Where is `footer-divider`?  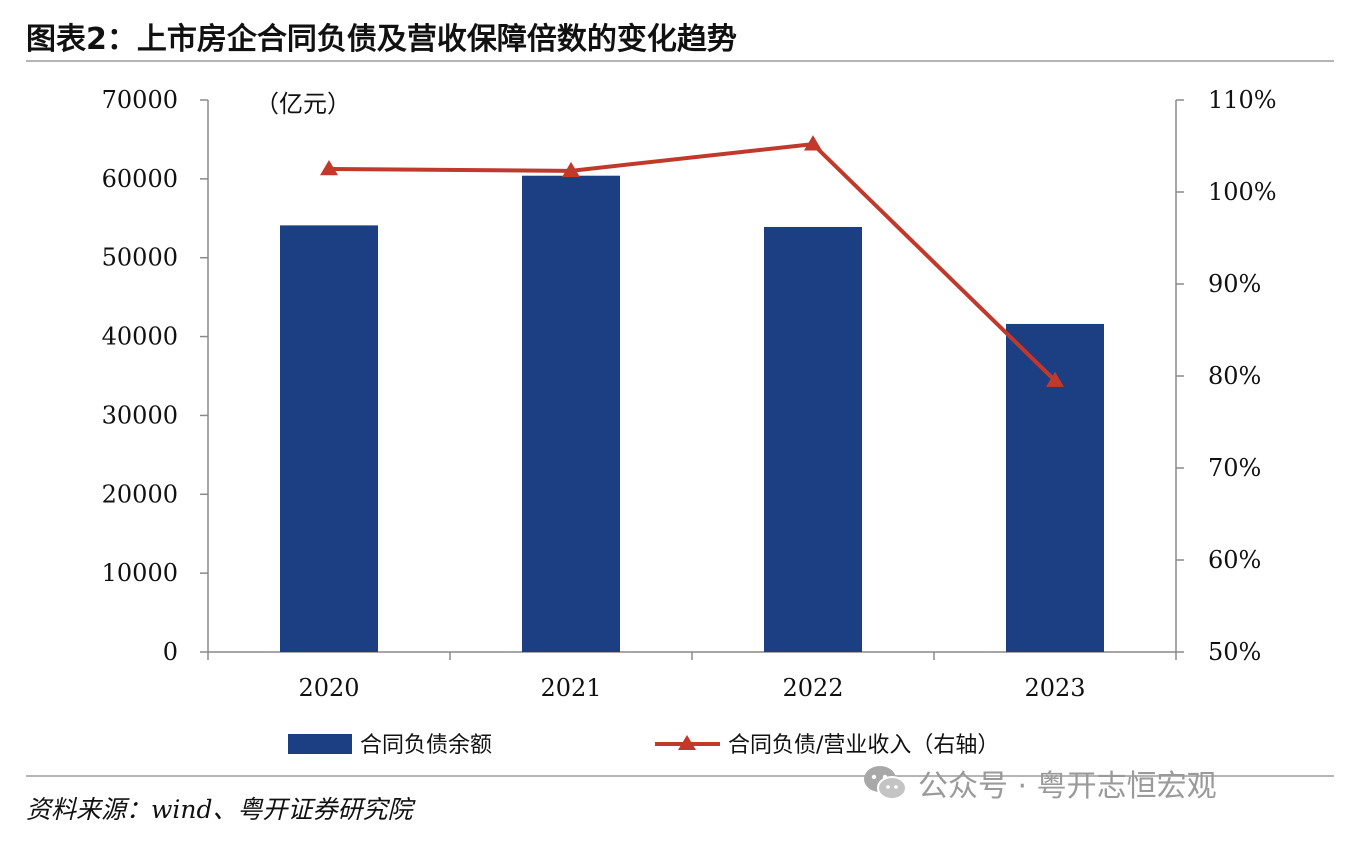
footer-divider is located at coordinates (680, 776).